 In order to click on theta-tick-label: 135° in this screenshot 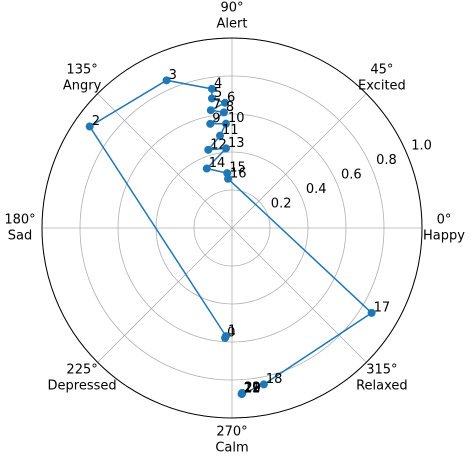, I will do `click(81, 70)`.